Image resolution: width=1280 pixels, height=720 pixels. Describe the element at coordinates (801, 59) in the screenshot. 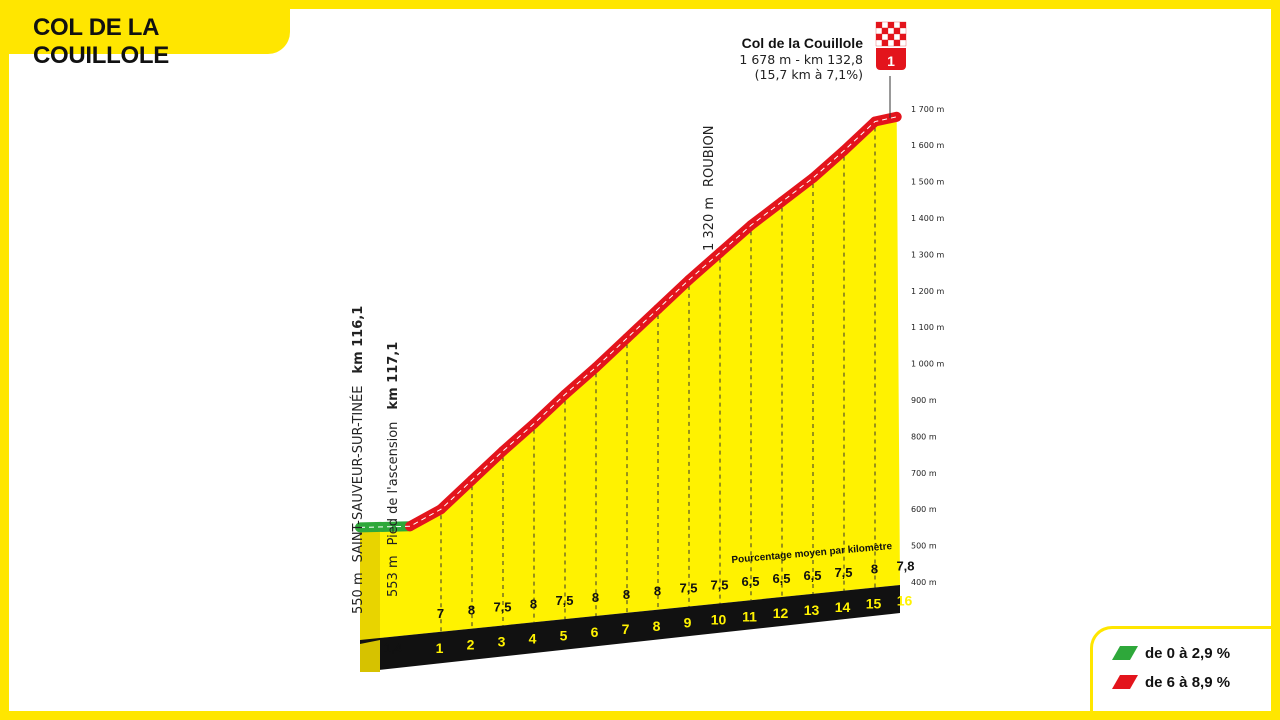

I see `summit-detail-1: 1 678 m - km 132,8` at that location.